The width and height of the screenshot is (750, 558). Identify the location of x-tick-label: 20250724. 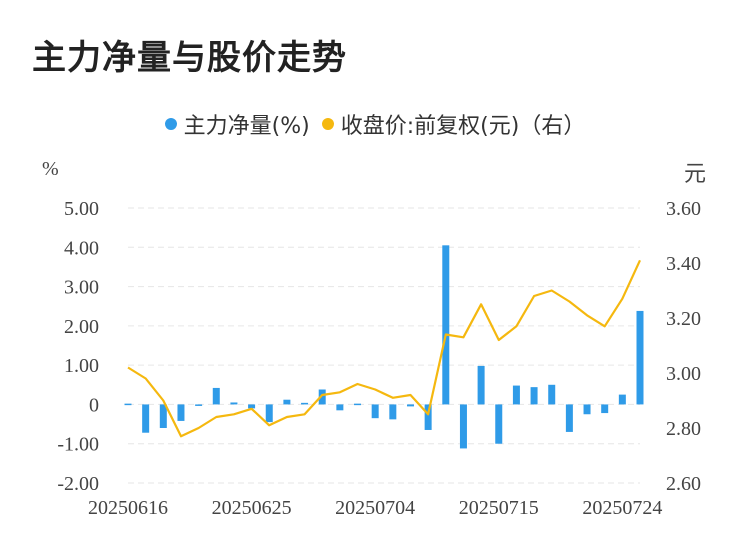
(622, 508).